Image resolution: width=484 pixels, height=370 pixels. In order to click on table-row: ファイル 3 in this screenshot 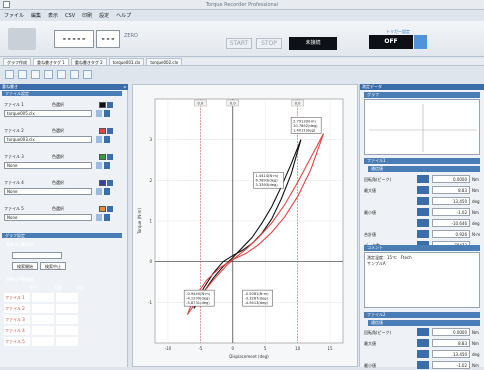, I will do `click(63, 319)`.